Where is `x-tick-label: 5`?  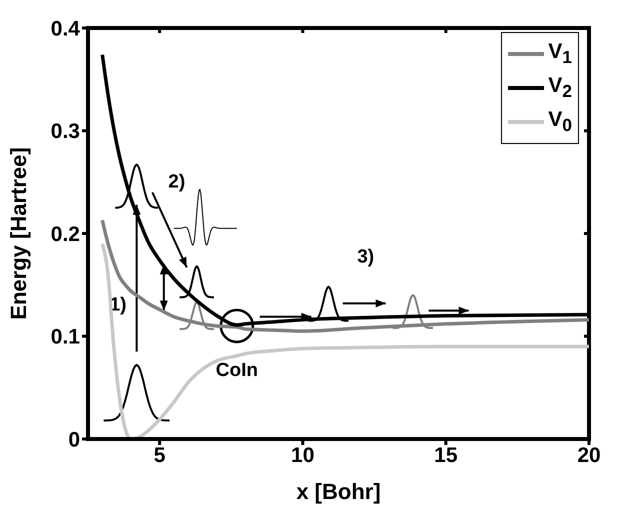 x-tick-label: 5 is located at coordinates (160, 455).